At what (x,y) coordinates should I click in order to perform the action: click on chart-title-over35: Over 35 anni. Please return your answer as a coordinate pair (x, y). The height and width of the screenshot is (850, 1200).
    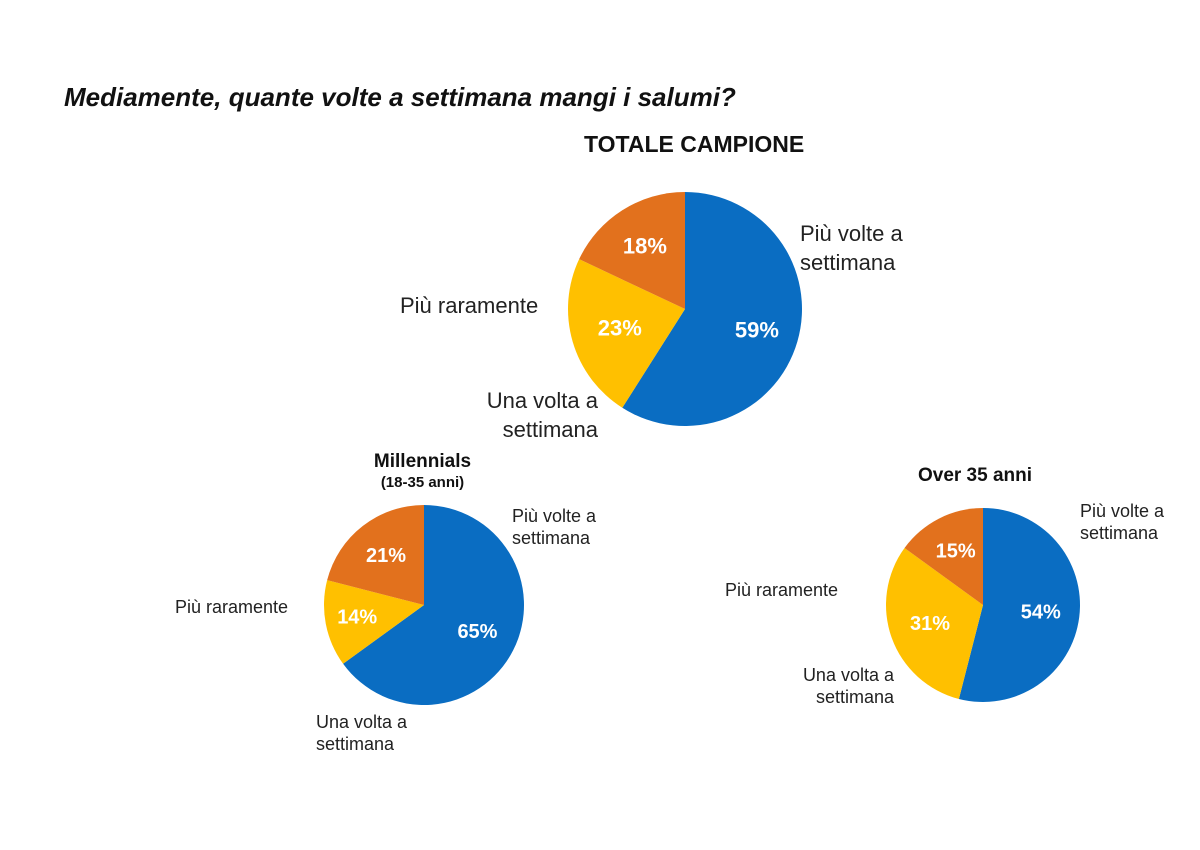
    Looking at the image, I should click on (975, 476).